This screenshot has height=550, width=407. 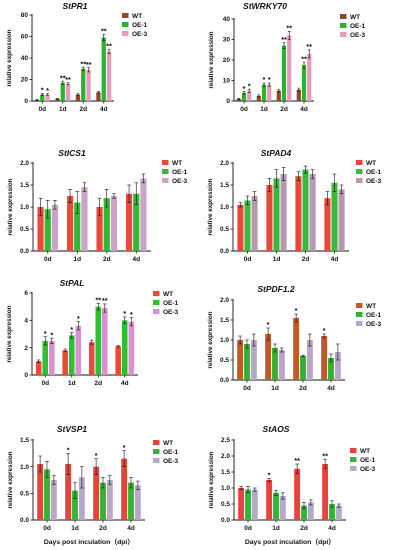 What do you see at coordinates (290, 542) in the screenshot?
I see `x-axis-label: Days post inculation（dpi）` at bounding box center [290, 542].